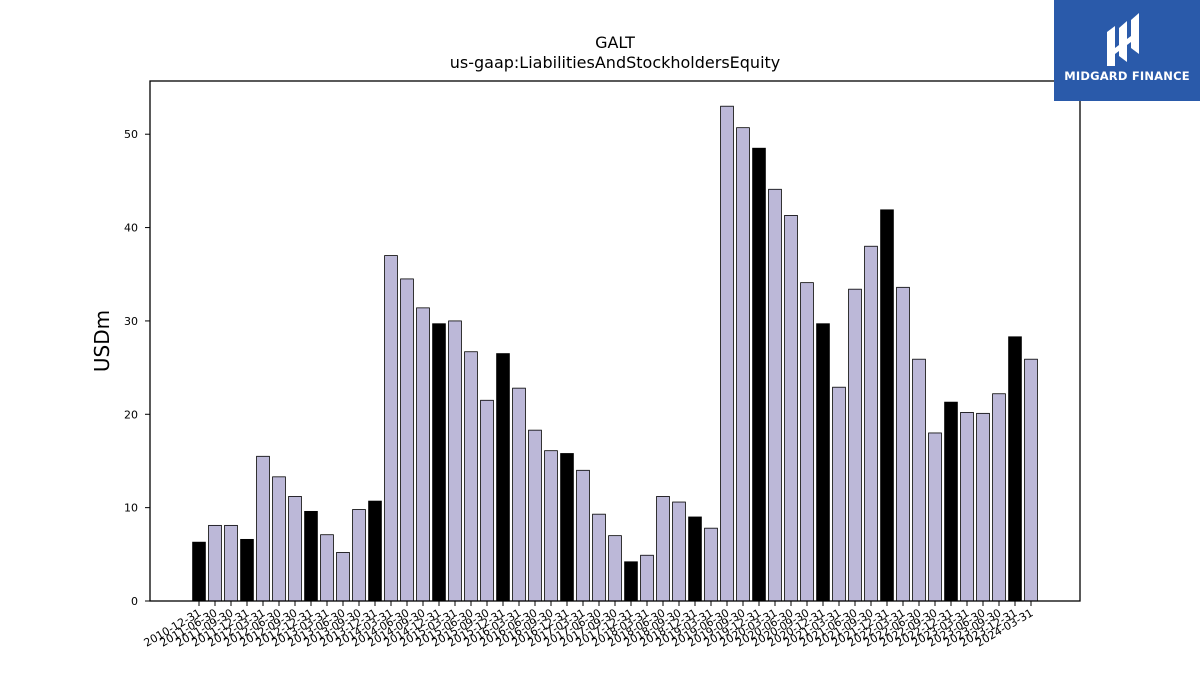 Image resolution: width=1200 pixels, height=675 pixels. Describe the element at coordinates (134, 601) in the screenshot. I see `y-tick-label: 0` at that location.